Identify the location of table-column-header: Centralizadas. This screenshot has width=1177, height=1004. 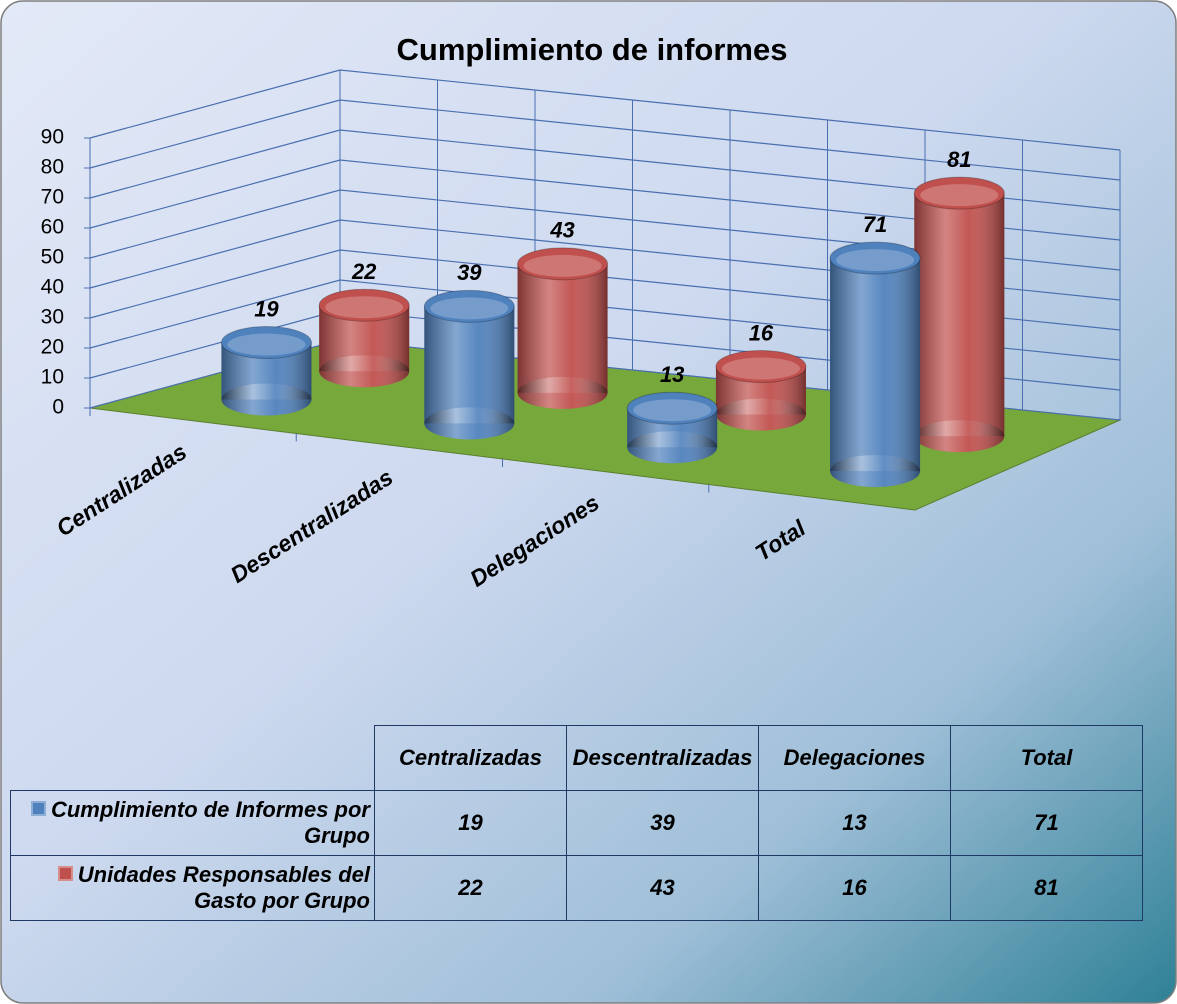
(470, 758).